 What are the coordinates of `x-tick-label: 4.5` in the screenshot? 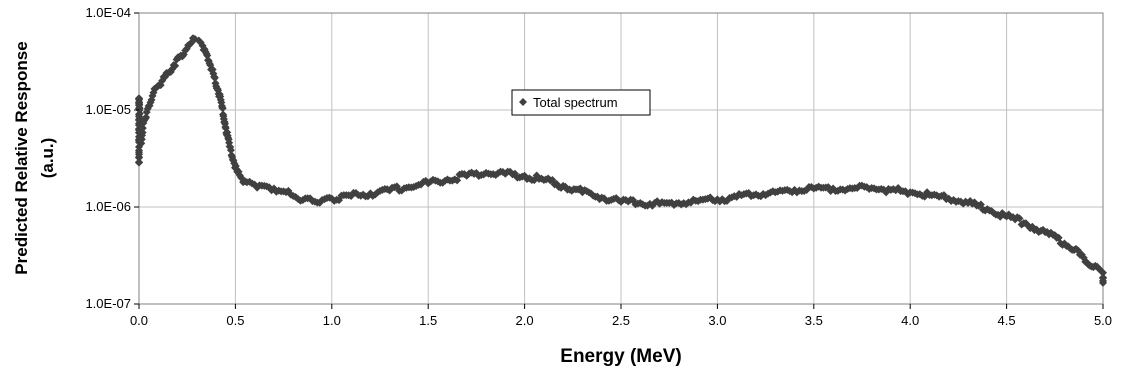 It's located at (1007, 320).